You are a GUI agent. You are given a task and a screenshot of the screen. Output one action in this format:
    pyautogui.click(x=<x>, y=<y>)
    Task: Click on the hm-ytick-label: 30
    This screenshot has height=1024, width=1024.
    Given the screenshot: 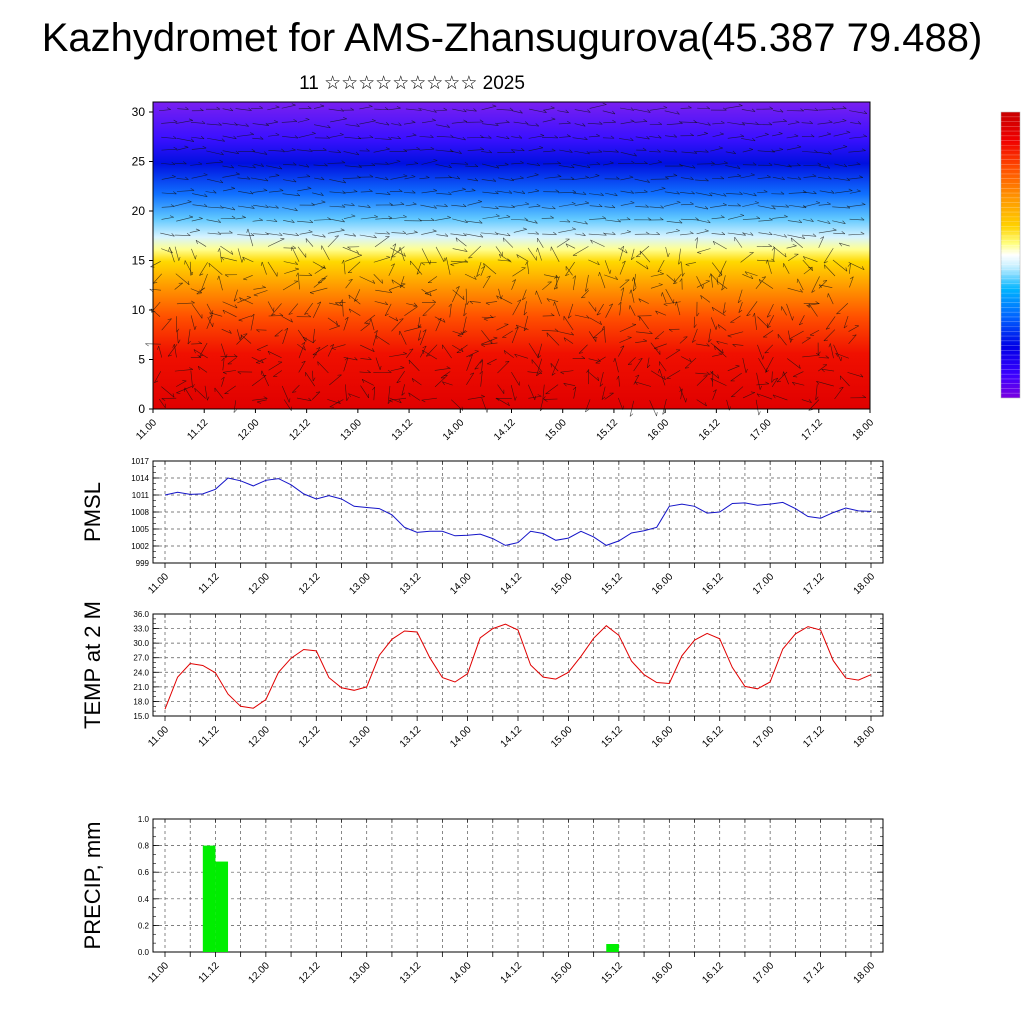 What is the action you would take?
    pyautogui.click(x=139, y=112)
    